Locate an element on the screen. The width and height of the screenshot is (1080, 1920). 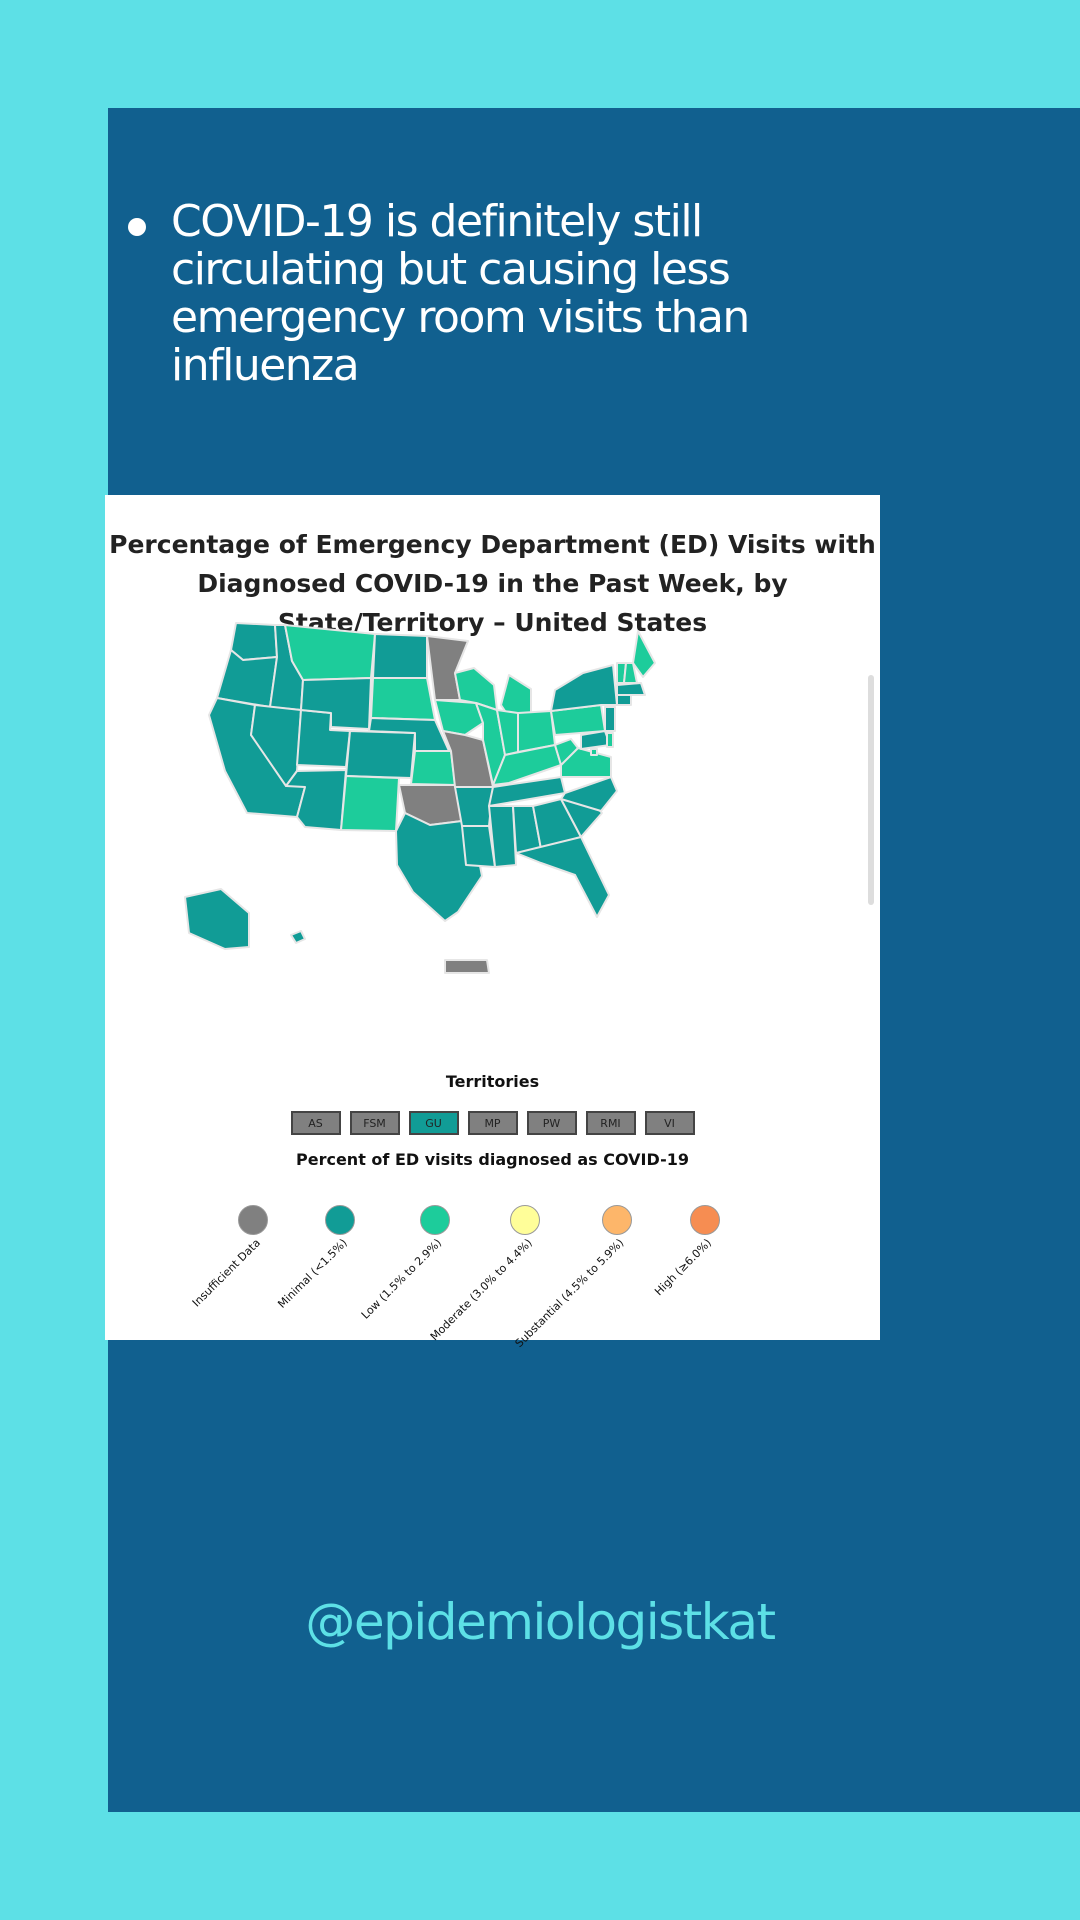
legend-swatch-low is located at coordinates (435, 1220).